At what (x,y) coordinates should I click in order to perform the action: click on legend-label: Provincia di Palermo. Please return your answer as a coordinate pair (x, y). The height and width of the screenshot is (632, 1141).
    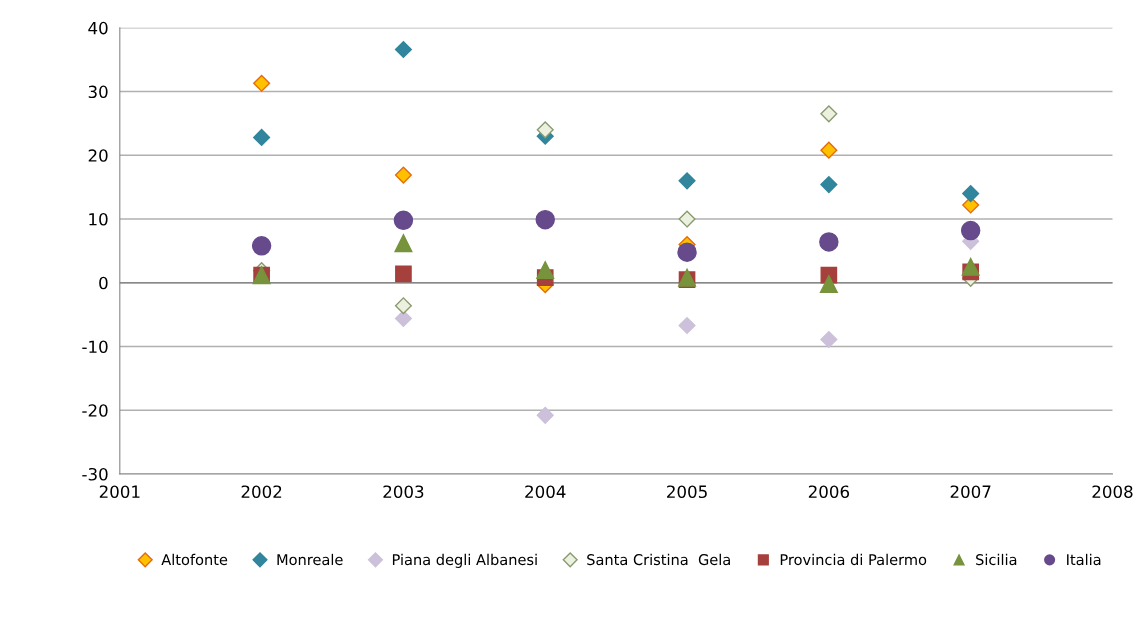
    Looking at the image, I should click on (853, 559).